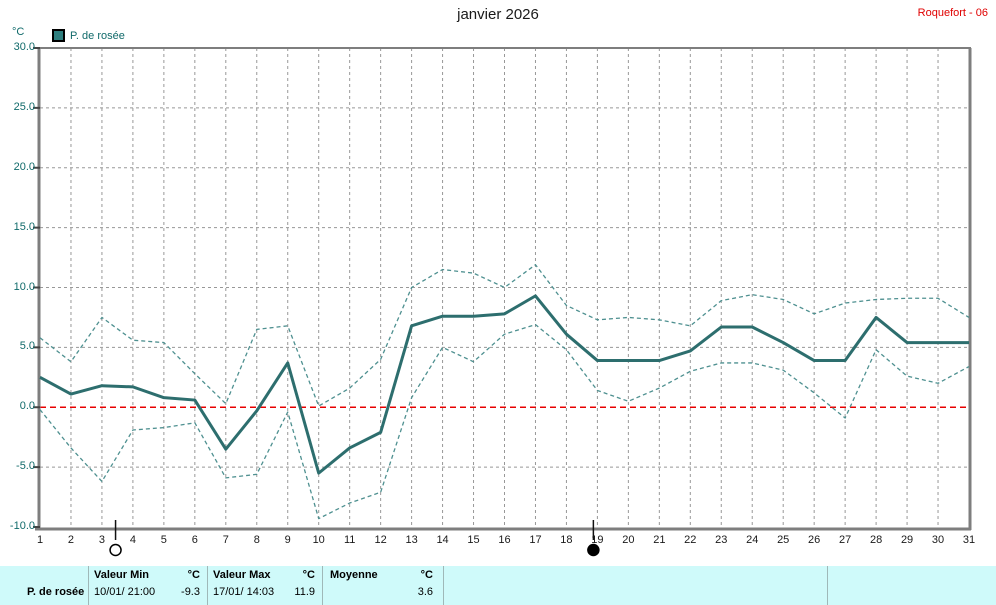 This screenshot has width=996, height=605. What do you see at coordinates (122, 575) in the screenshot?
I see `min-header: Valeur Min` at bounding box center [122, 575].